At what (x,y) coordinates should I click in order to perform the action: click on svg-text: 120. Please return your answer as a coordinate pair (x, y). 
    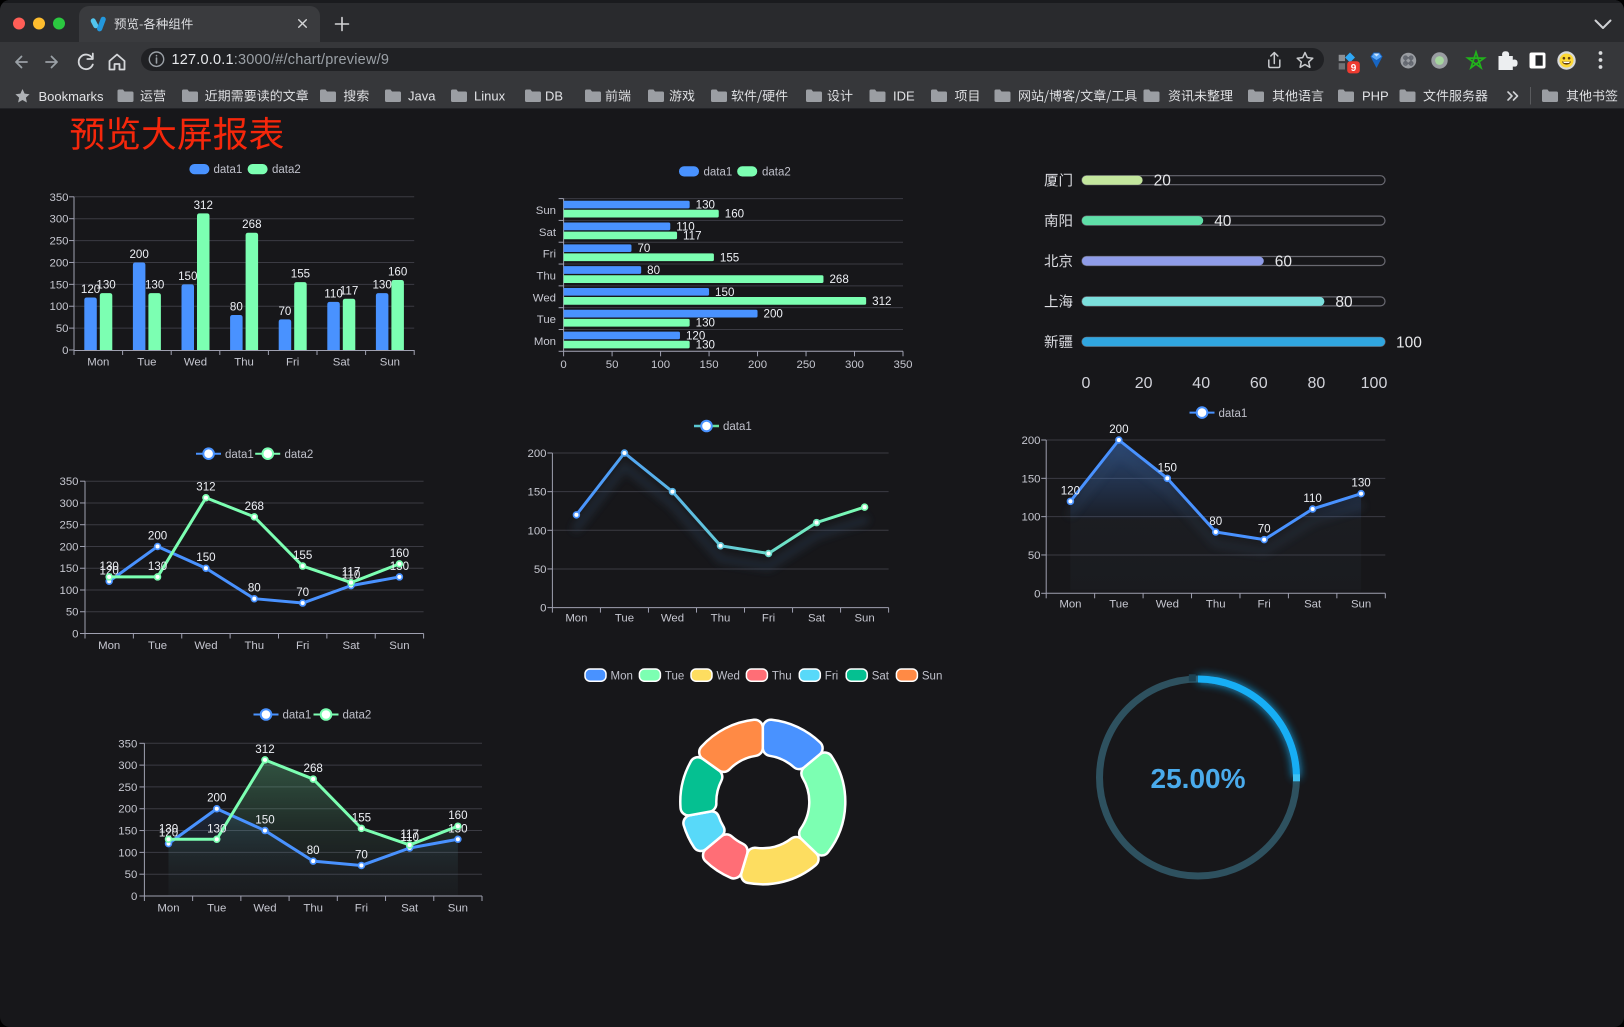
    Looking at the image, I should click on (90, 289).